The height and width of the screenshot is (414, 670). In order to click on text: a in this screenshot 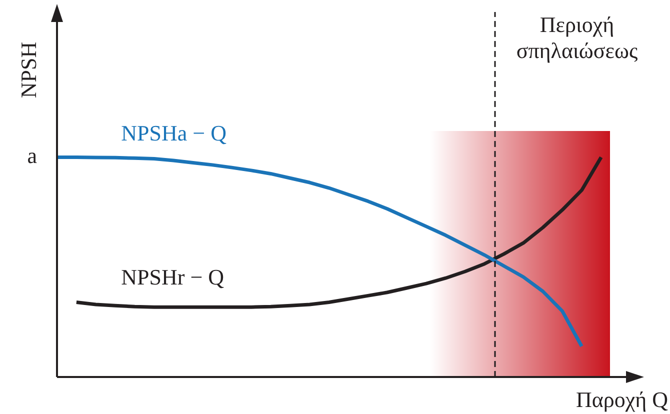, I will do `click(32, 155)`.